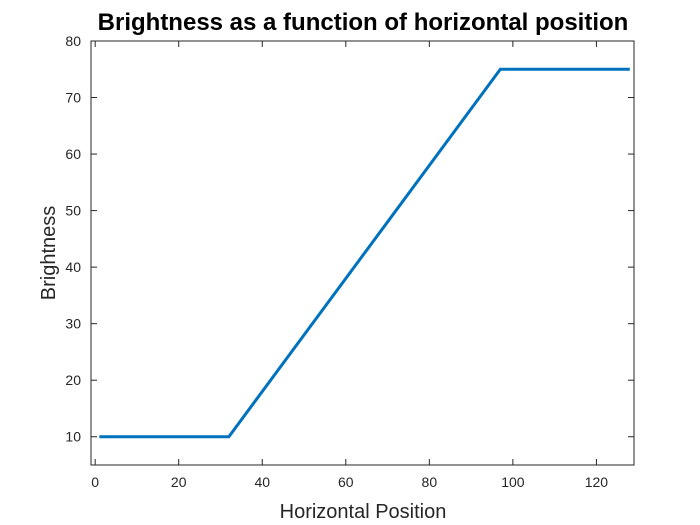 This screenshot has height=525, width=700. What do you see at coordinates (49, 253) in the screenshot?
I see `y-axis-label: Brightness` at bounding box center [49, 253].